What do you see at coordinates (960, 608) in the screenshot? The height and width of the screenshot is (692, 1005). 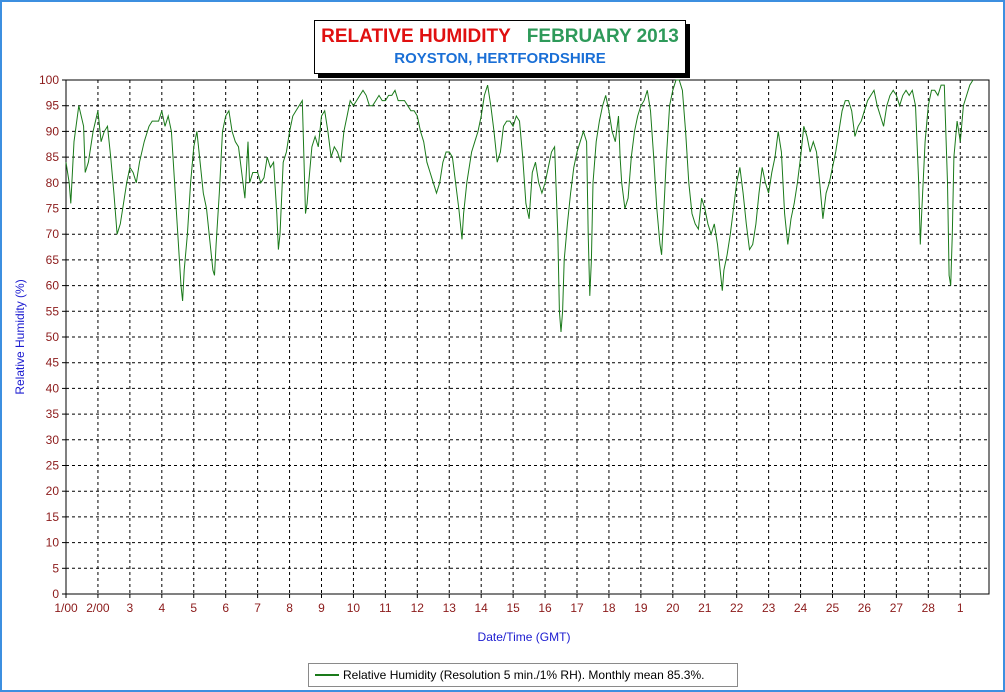 I see `x-tick-label: 1` at bounding box center [960, 608].